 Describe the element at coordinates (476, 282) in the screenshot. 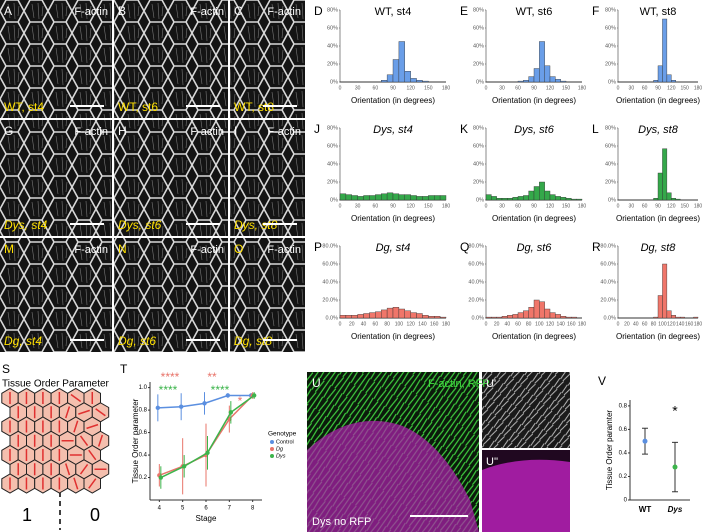

I see `y-tick-label: 40.0%` at that location.